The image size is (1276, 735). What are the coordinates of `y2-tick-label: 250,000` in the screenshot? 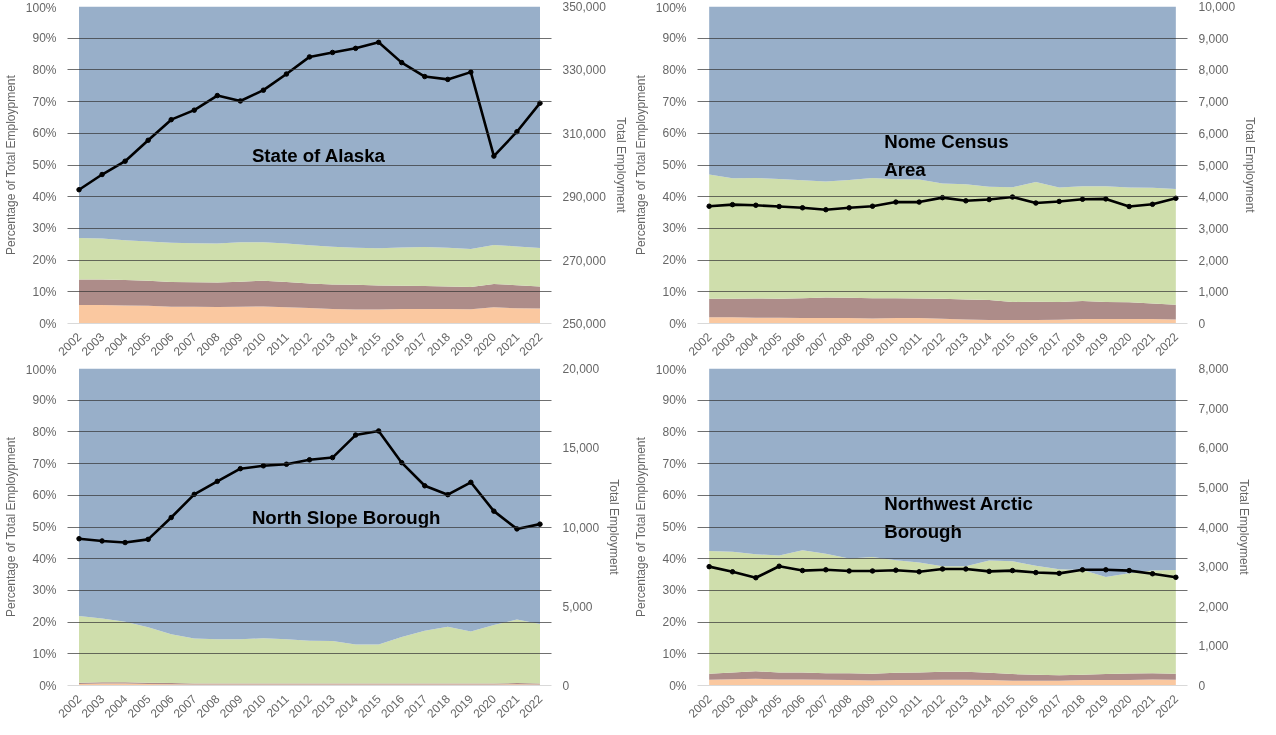 It's located at (584, 324).